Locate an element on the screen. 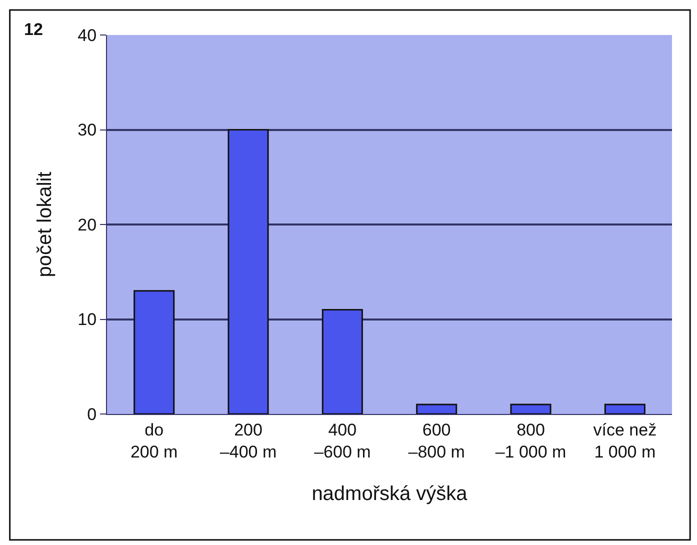  x-tick-label: 400 –600 m is located at coordinates (342, 441).